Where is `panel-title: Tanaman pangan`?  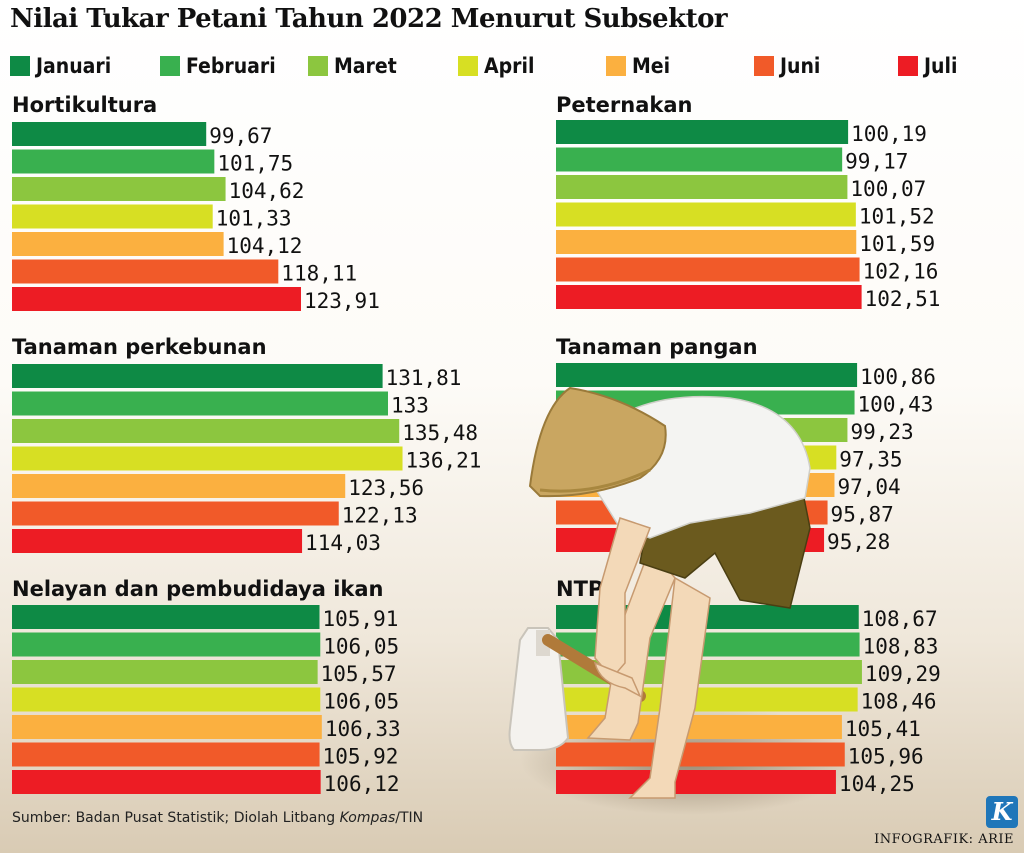
panel-title: Tanaman pangan is located at coordinates (657, 347).